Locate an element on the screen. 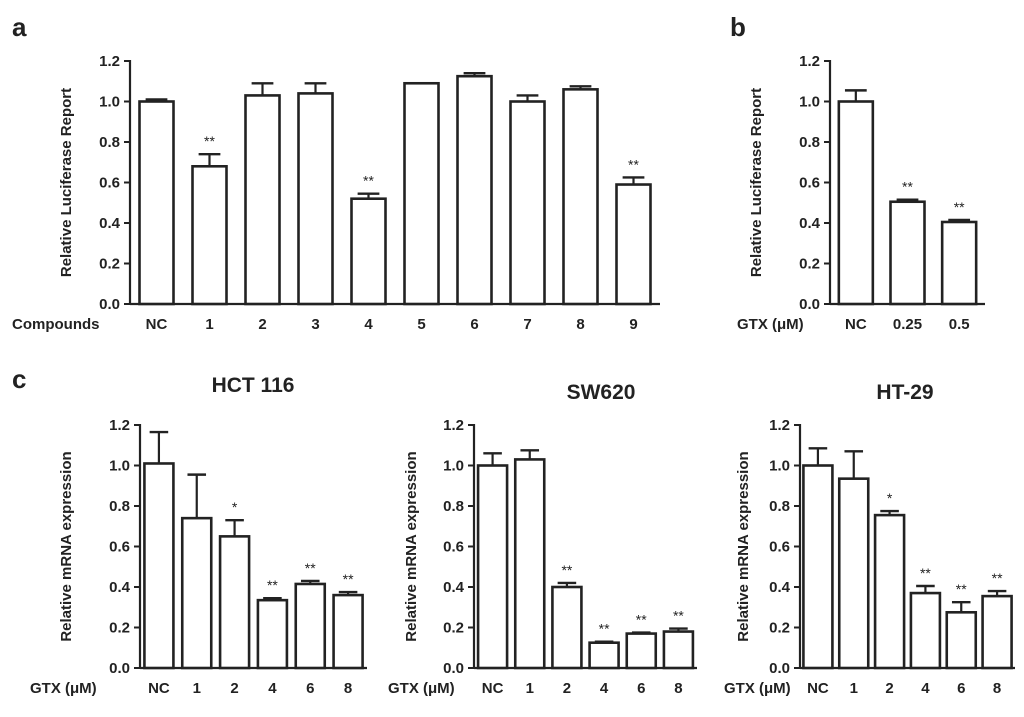  x-tick-label: 4 is located at coordinates (272, 688).